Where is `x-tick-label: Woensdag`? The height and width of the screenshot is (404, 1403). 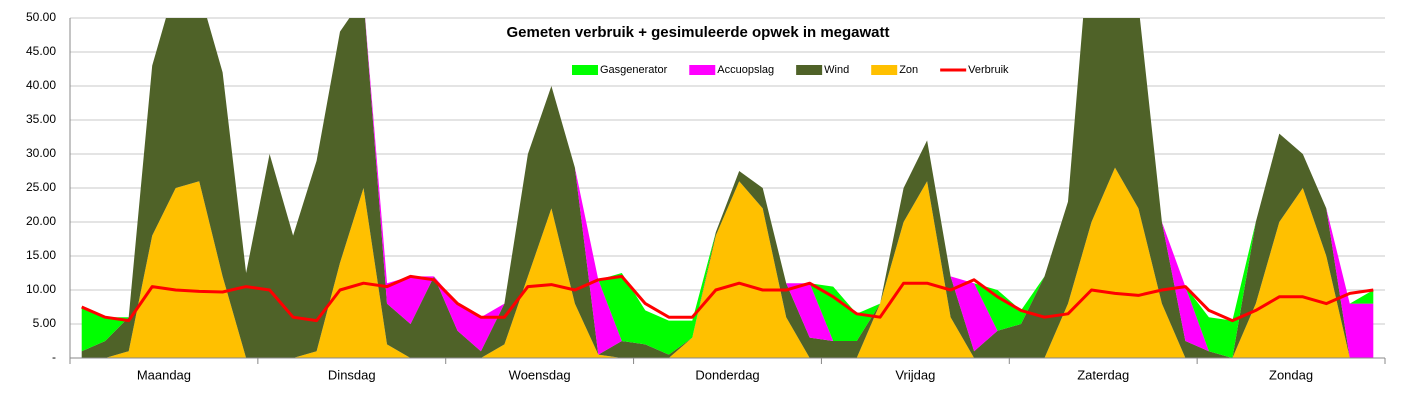 x-tick-label: Woensdag is located at coordinates (540, 374).